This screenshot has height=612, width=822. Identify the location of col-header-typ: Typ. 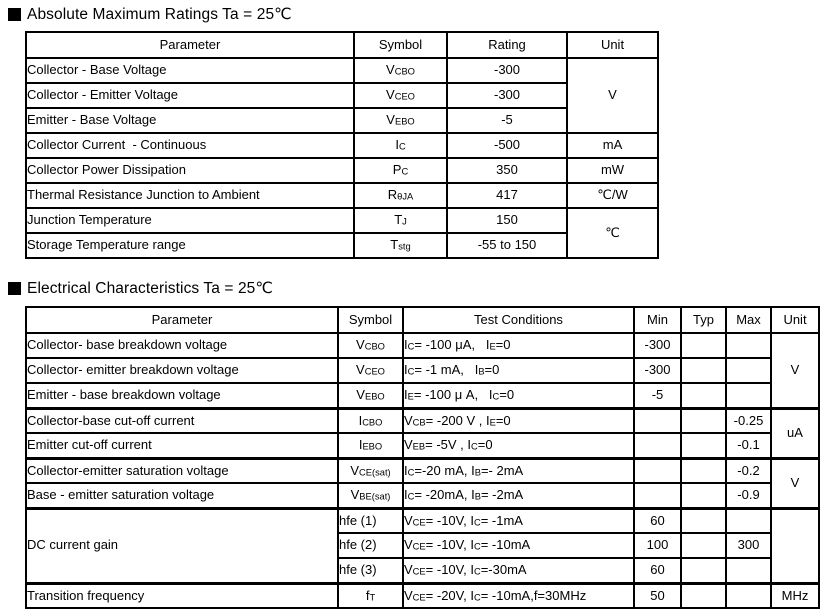
(703, 320).